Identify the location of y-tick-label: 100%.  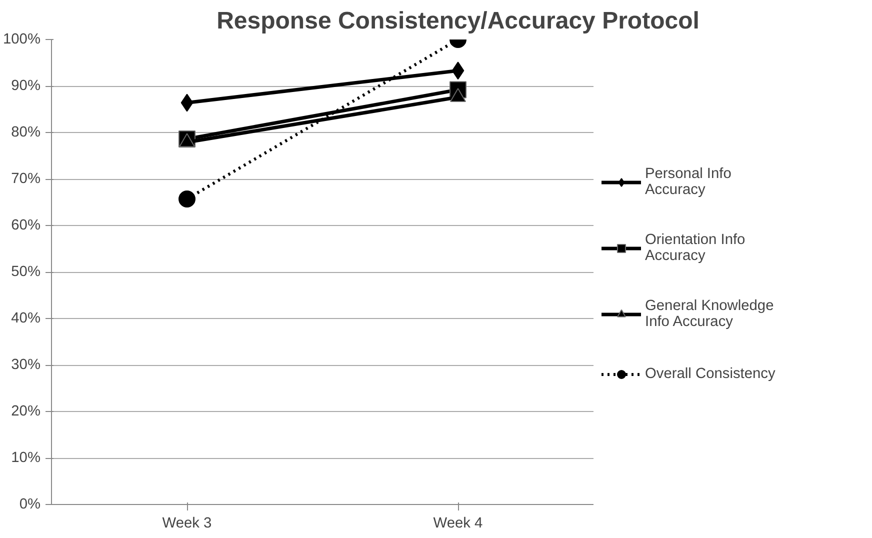
(22, 40).